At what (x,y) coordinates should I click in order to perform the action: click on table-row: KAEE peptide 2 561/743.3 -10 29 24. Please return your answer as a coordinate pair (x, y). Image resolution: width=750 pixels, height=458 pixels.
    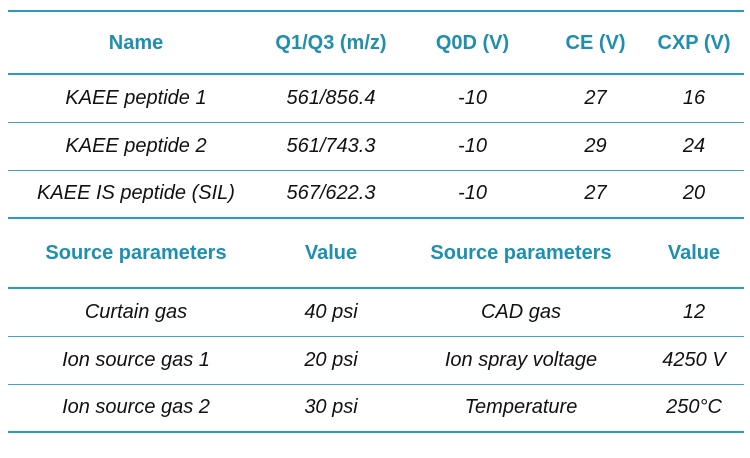
    Looking at the image, I should click on (376, 145).